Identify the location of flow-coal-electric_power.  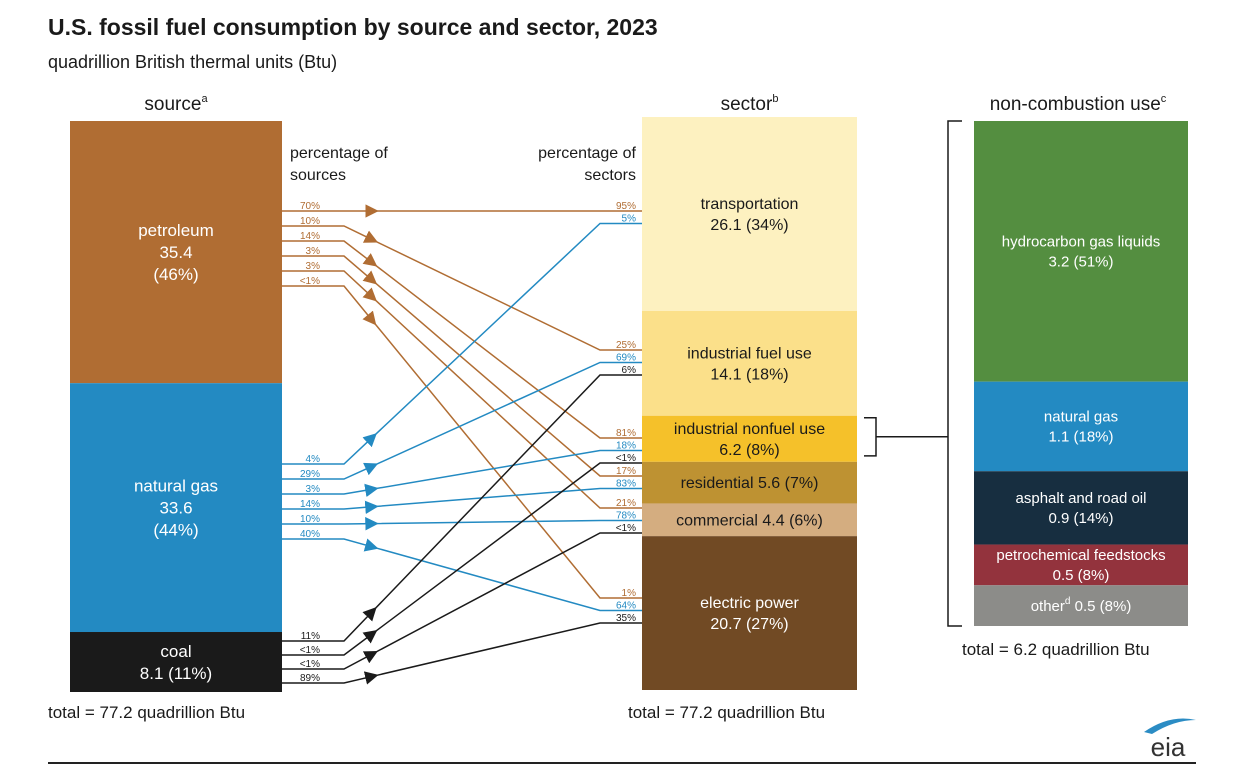
(330, 678).